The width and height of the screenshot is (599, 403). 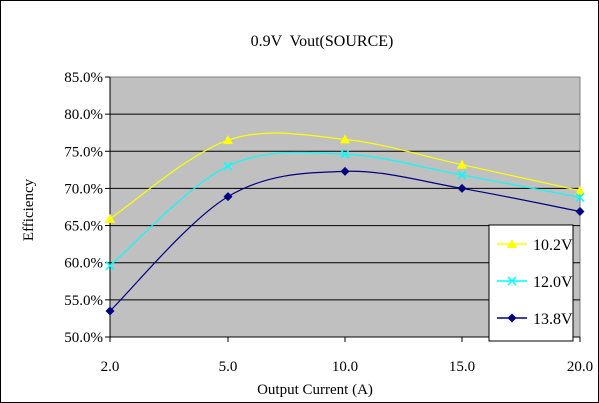 What do you see at coordinates (110, 367) in the screenshot?
I see `x-tick-label: 2.0` at bounding box center [110, 367].